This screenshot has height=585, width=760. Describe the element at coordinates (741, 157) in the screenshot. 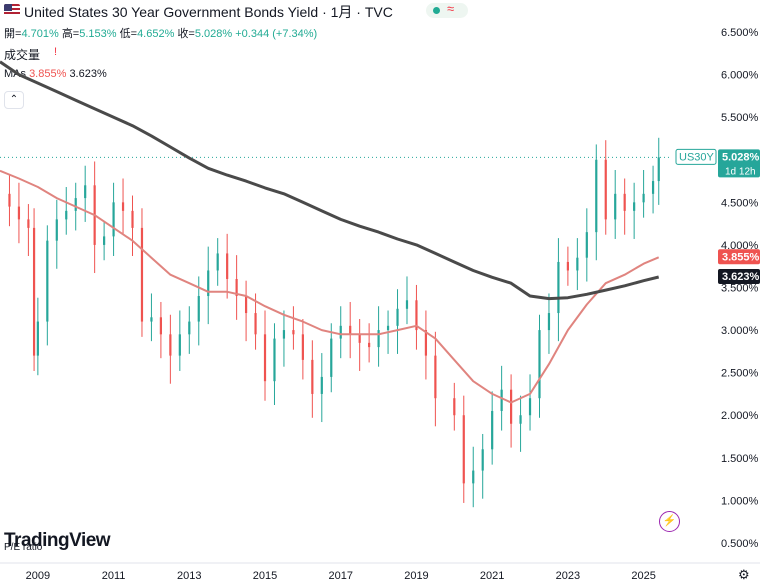

I see `last-price-tag-value: 5.028%` at that location.